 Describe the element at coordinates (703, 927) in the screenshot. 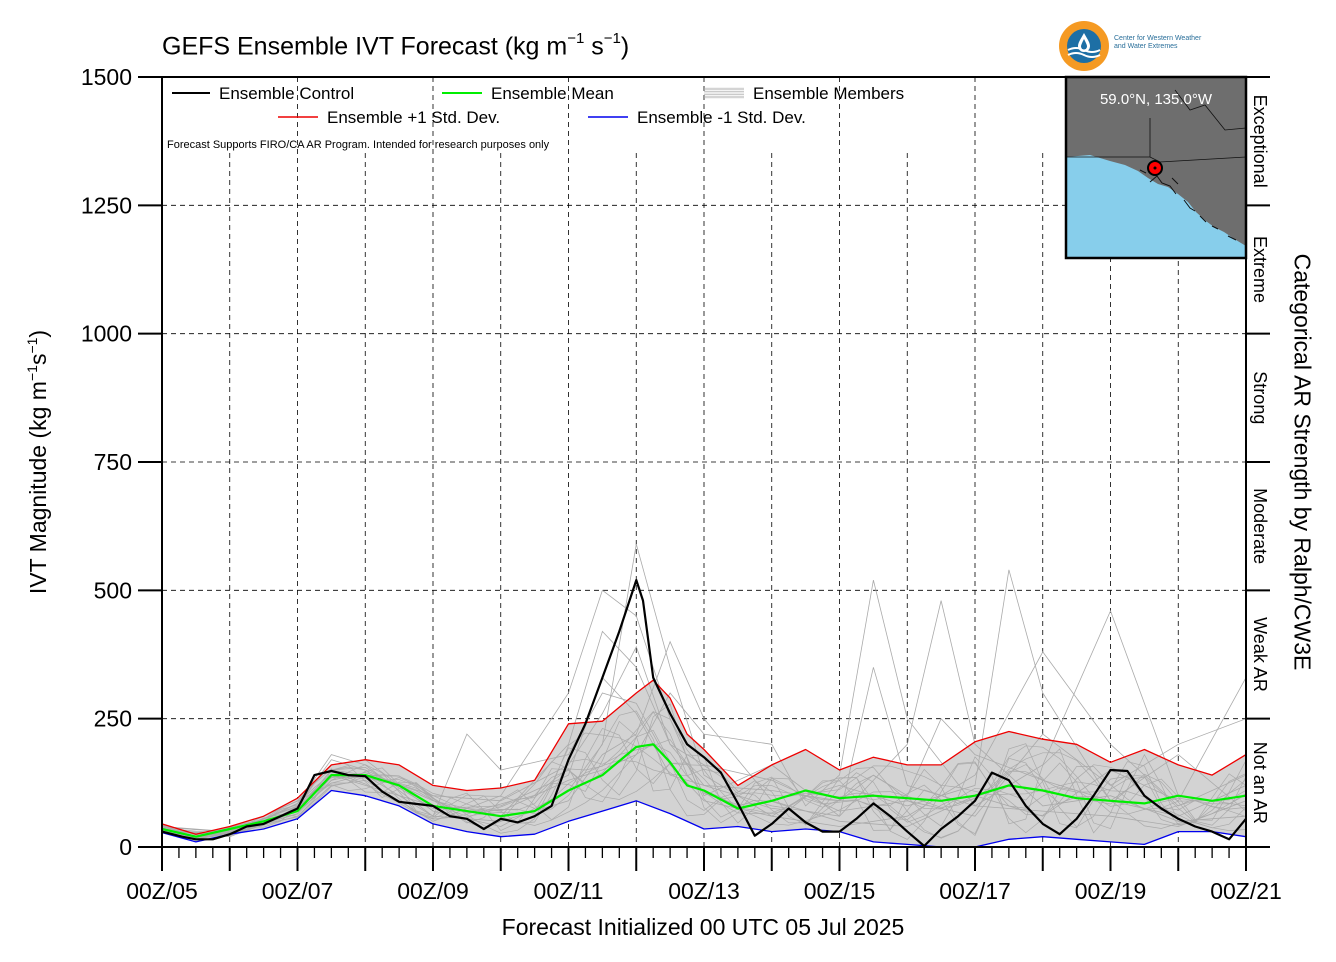

I see `x-axis-label: Forecast Initialized 00 UTC 05 Jul 2025` at that location.